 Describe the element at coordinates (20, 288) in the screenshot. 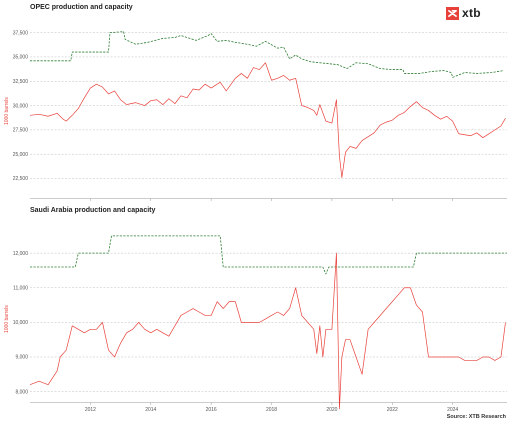

I see `saudi-y-tick-label: 11,000` at that location.